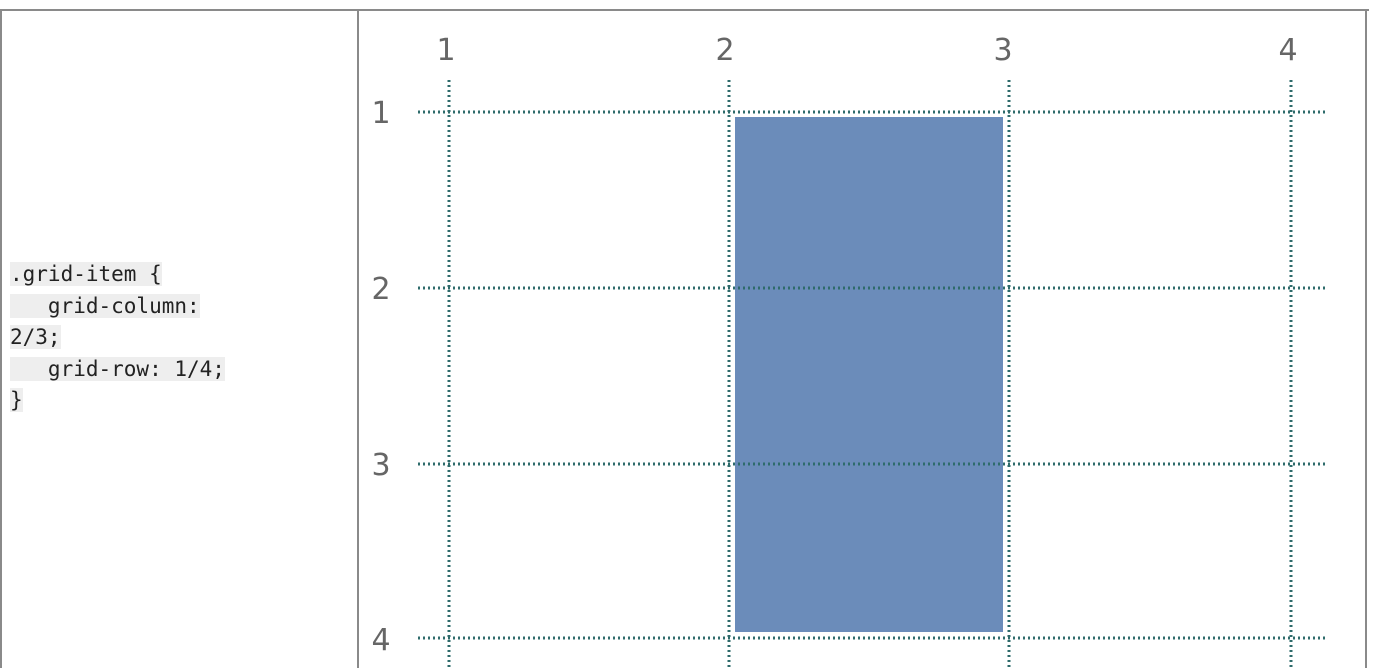 Image resolution: width=1373 pixels, height=668 pixels. I want to click on row-label-3: 3, so click(380, 465).